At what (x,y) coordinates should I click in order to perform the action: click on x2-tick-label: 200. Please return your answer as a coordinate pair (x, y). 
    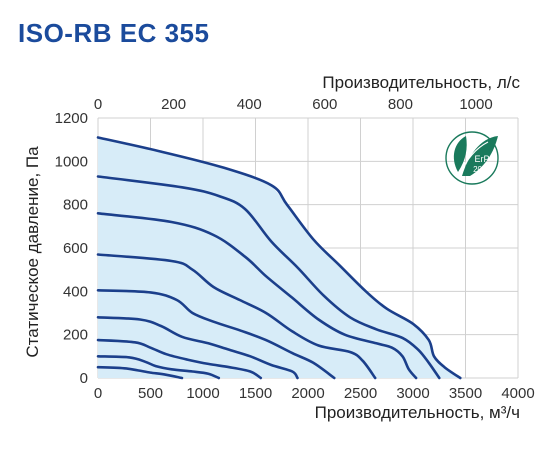
    Looking at the image, I should click on (173, 104).